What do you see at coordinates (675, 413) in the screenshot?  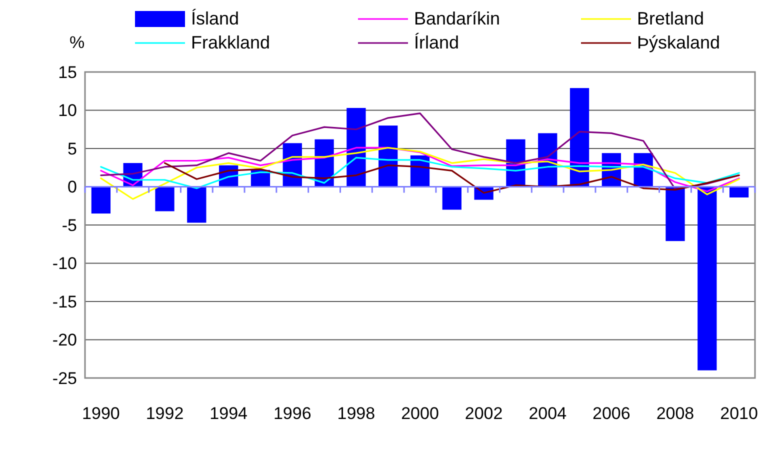 I see `x-tick-label: 2008` at bounding box center [675, 413].